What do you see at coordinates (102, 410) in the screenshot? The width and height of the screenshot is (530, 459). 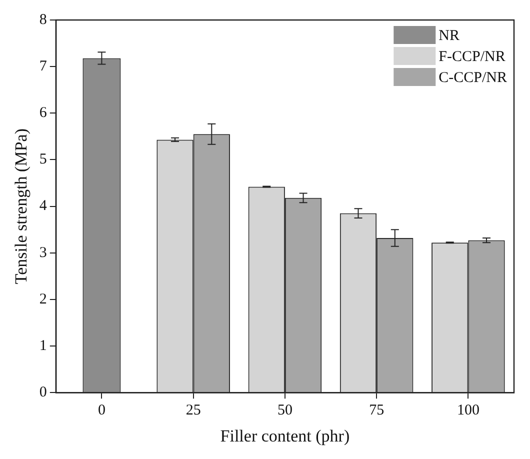 I see `x-tick-label: 0` at bounding box center [102, 410].